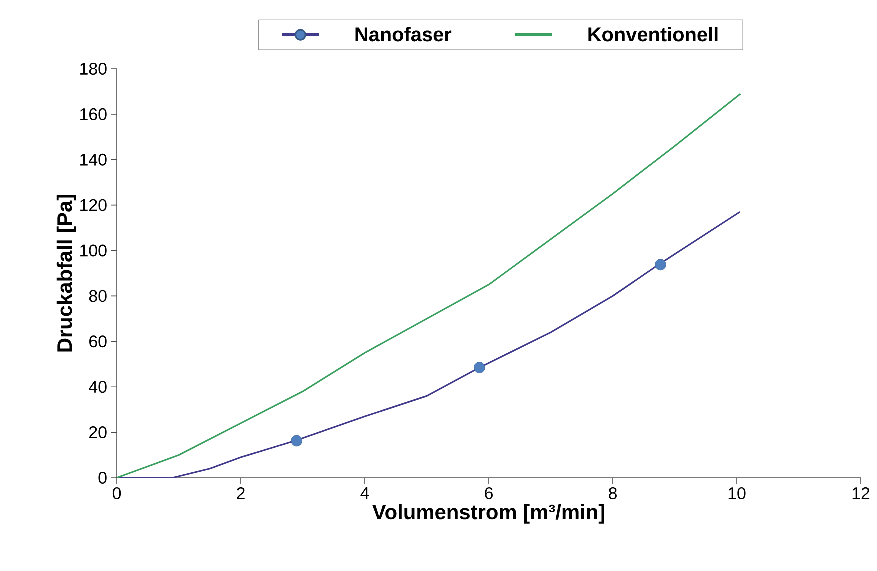 This screenshot has width=877, height=571. I want to click on y-tick-label: 180, so click(93, 68).